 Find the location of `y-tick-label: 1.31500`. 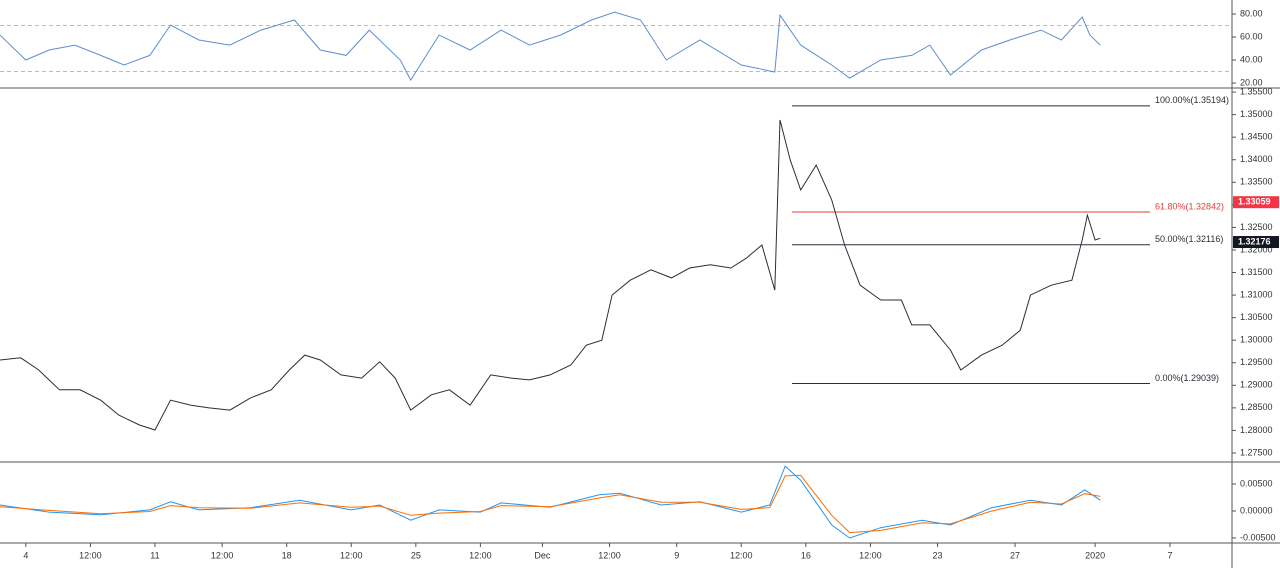

y-tick-label: 1.31500 is located at coordinates (1256, 272).